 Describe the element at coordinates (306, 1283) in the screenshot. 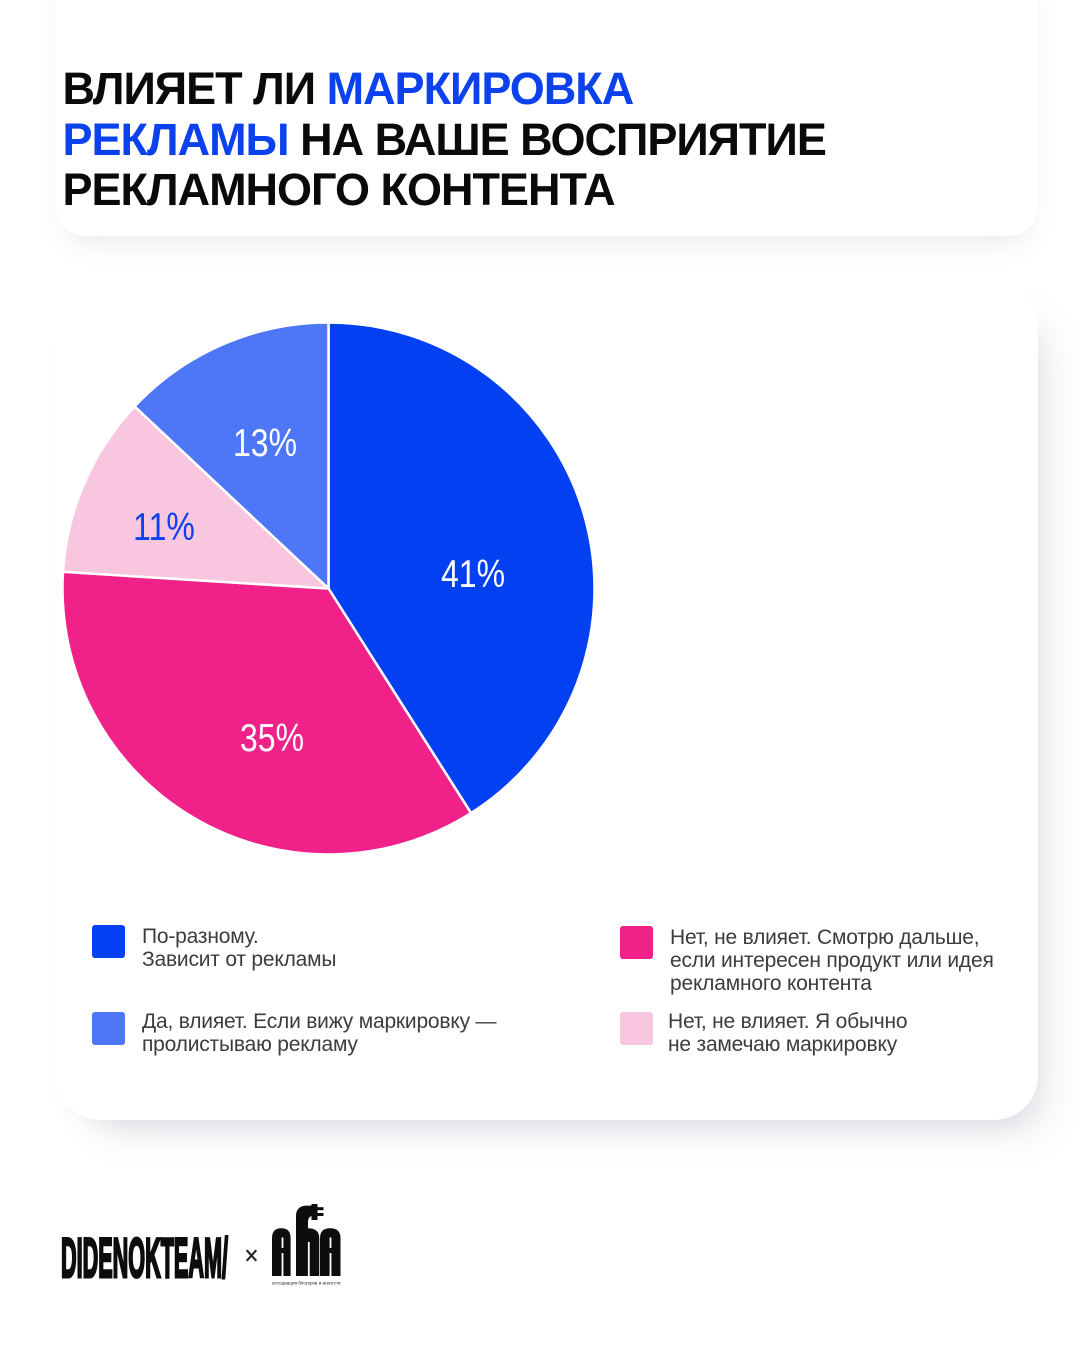

I see `svg-text: ассоциация блогеров и агентств` at that location.